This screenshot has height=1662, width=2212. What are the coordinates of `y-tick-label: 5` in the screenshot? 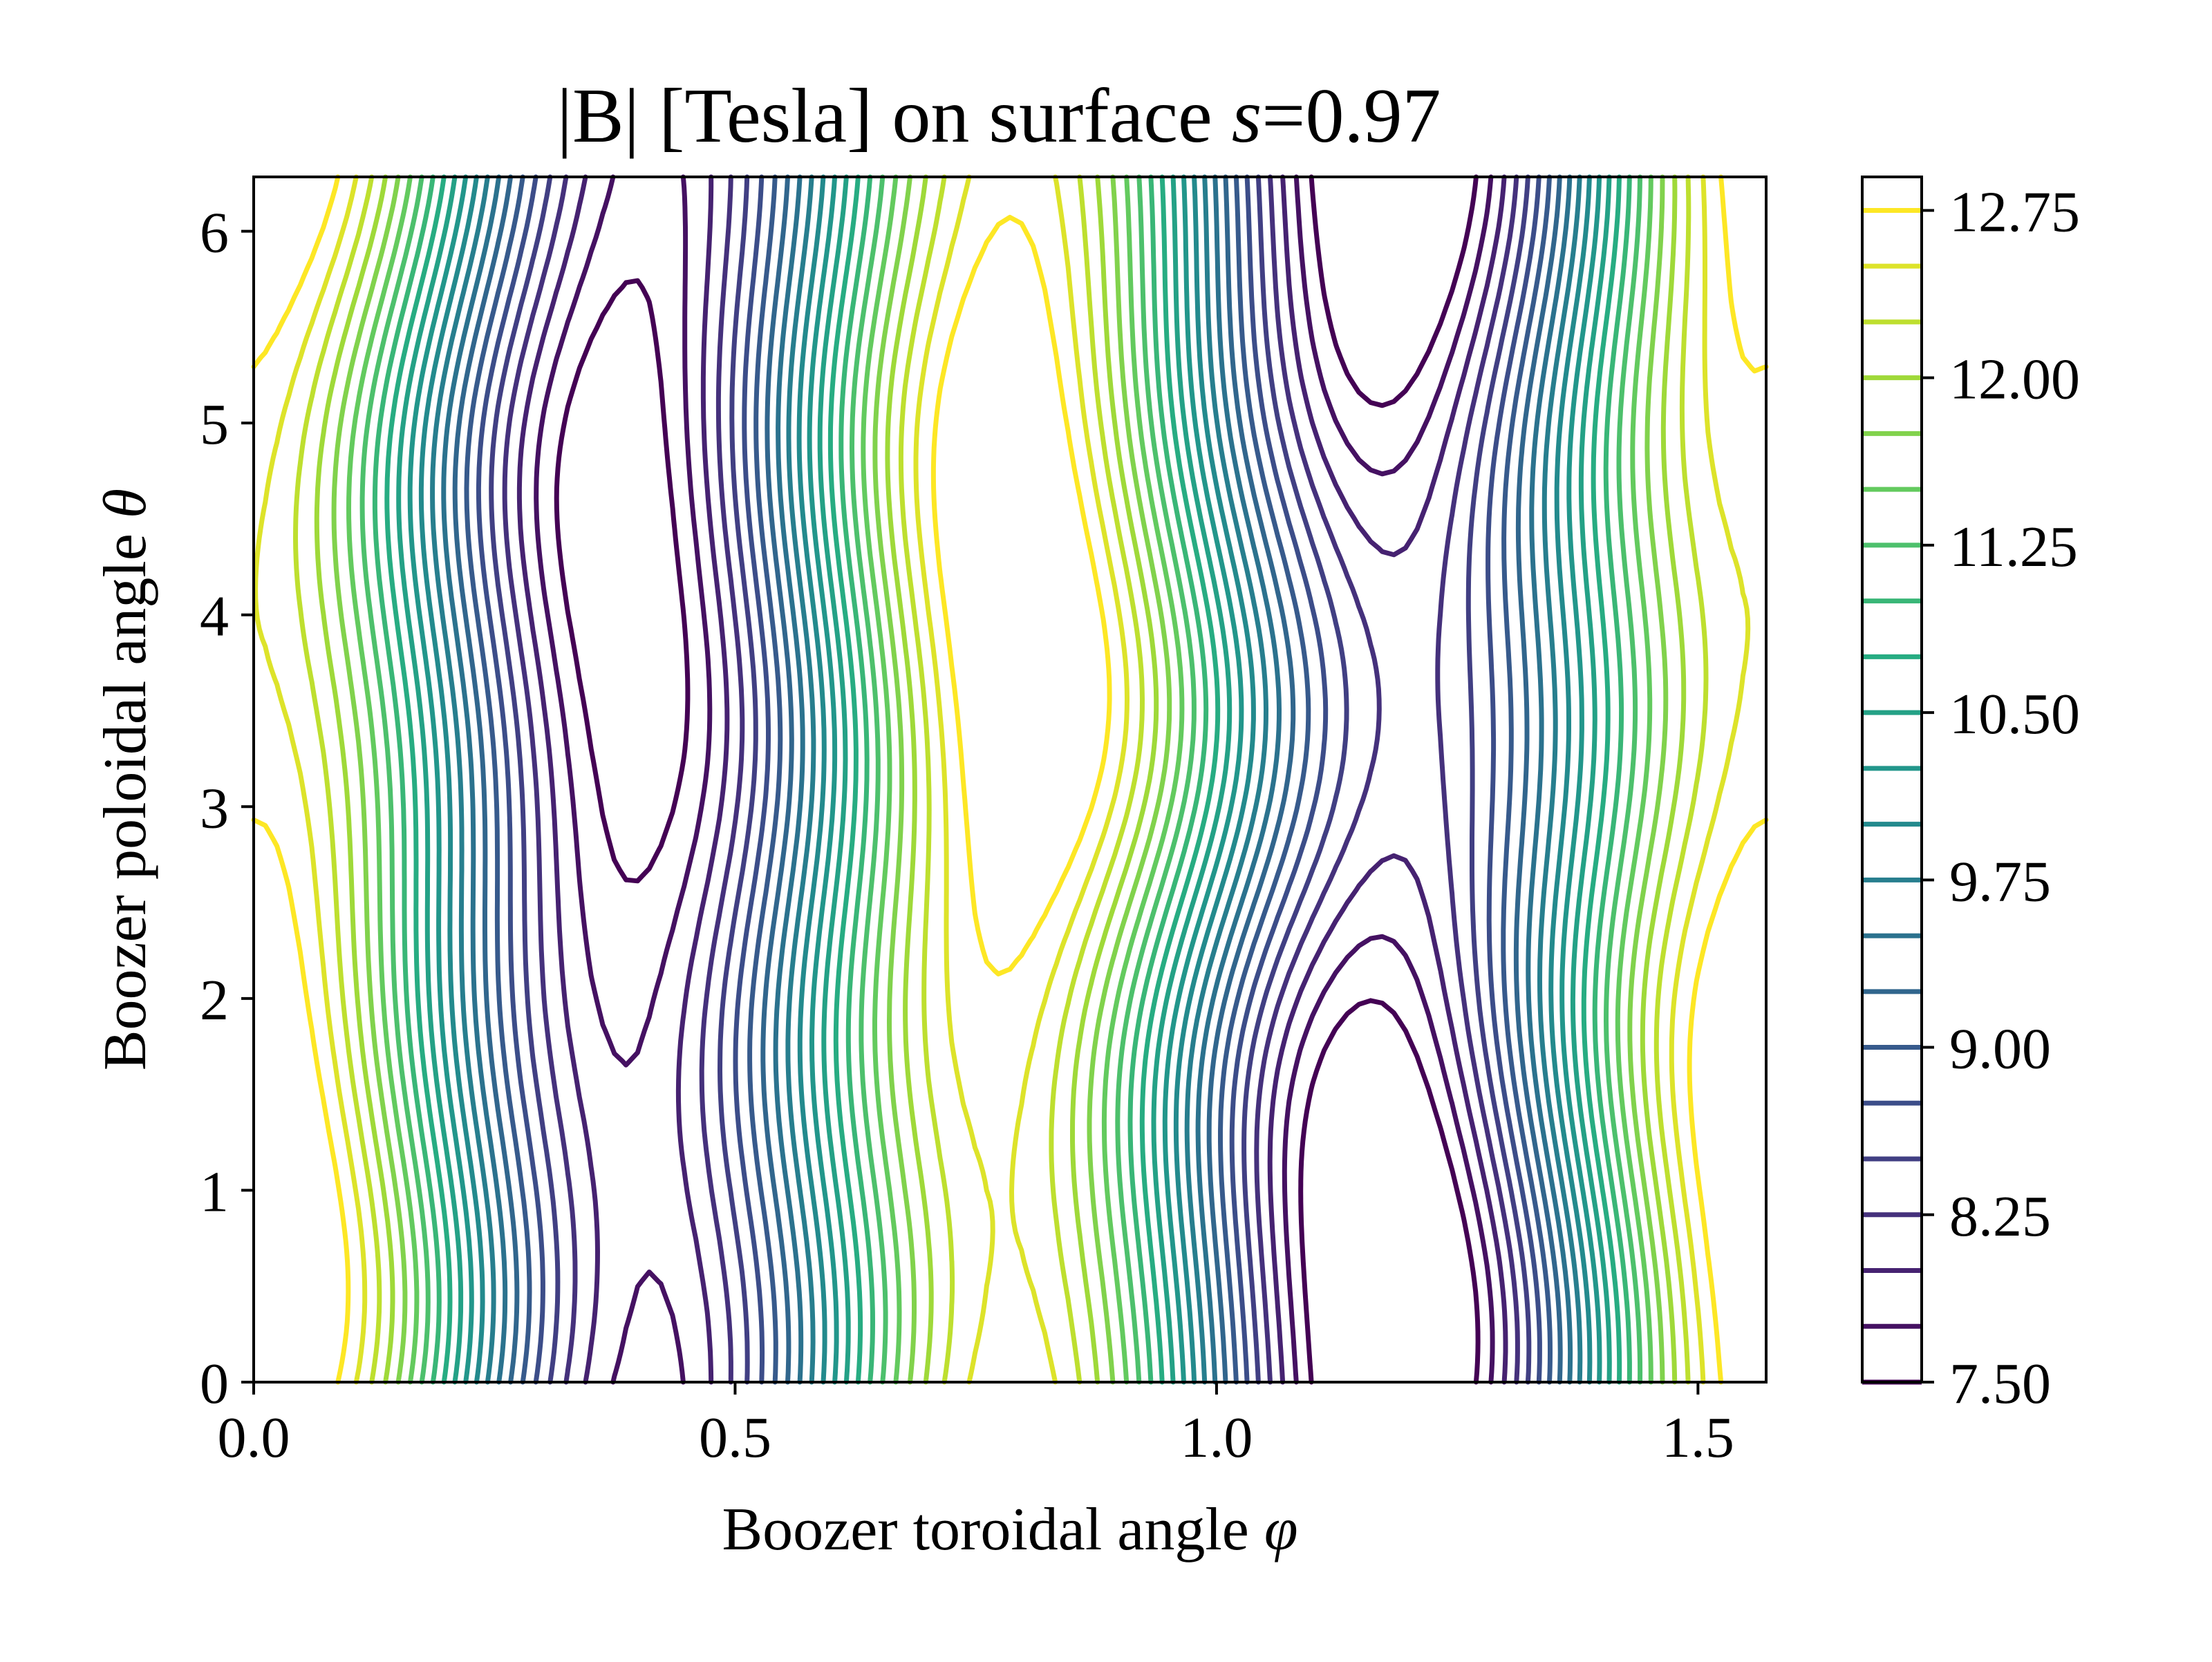 It's located at (215, 425).